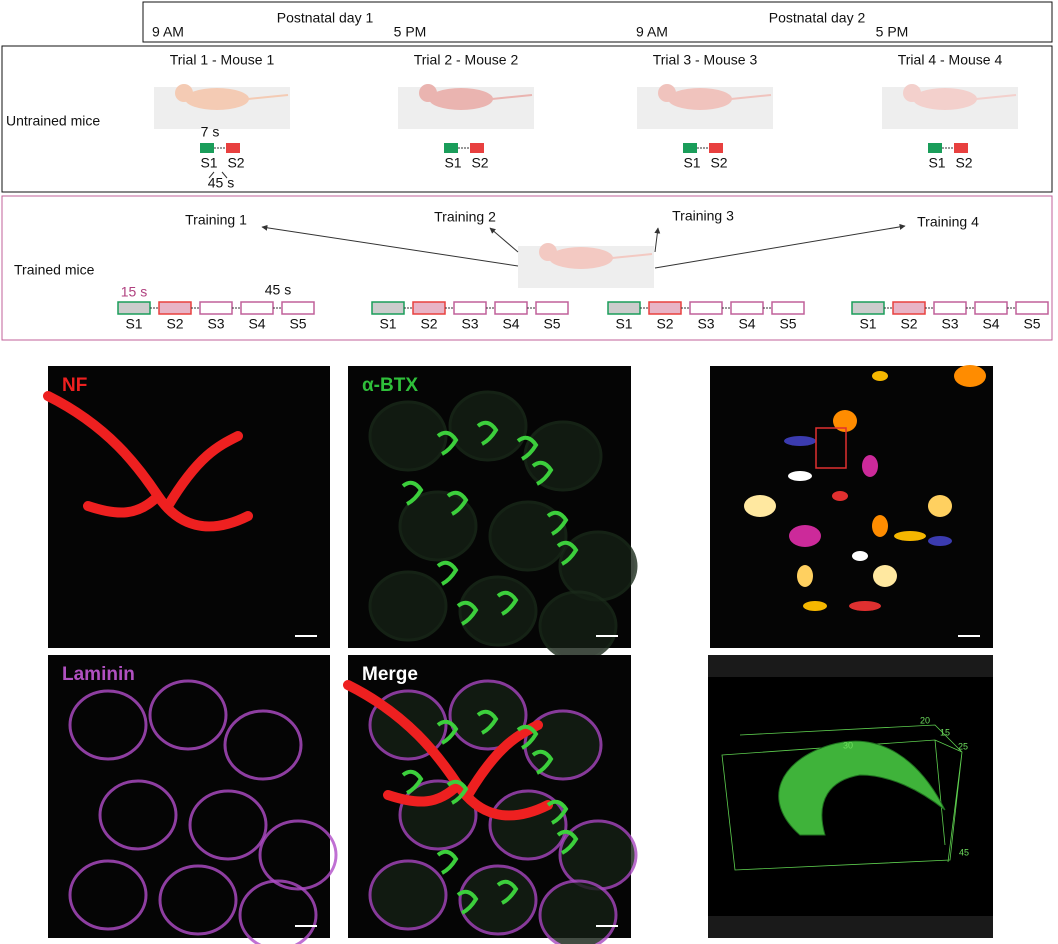 This screenshot has height=944, width=1058. I want to click on training-title: Training 1, so click(216, 220).